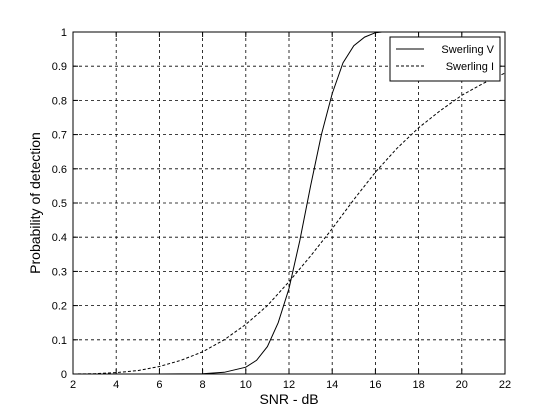 The height and width of the screenshot is (420, 560). I want to click on x-tick-label: 14, so click(332, 385).